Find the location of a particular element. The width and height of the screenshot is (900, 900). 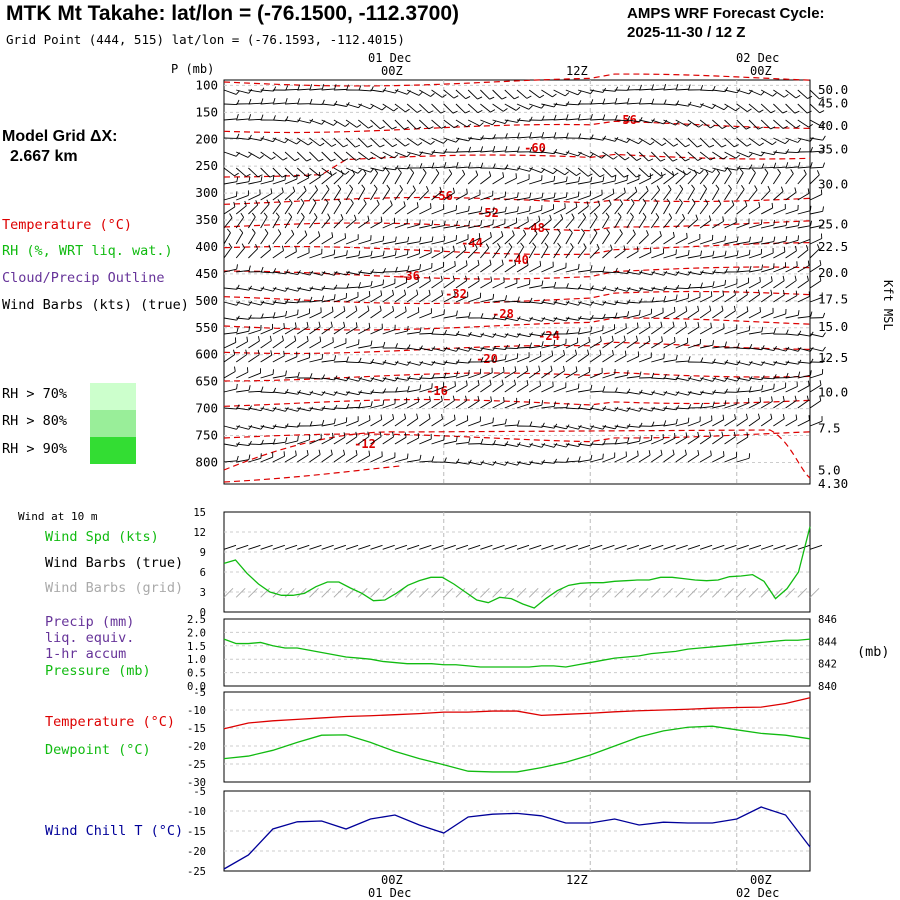

wind-chill-tick-label: -20 is located at coordinates (196, 852).